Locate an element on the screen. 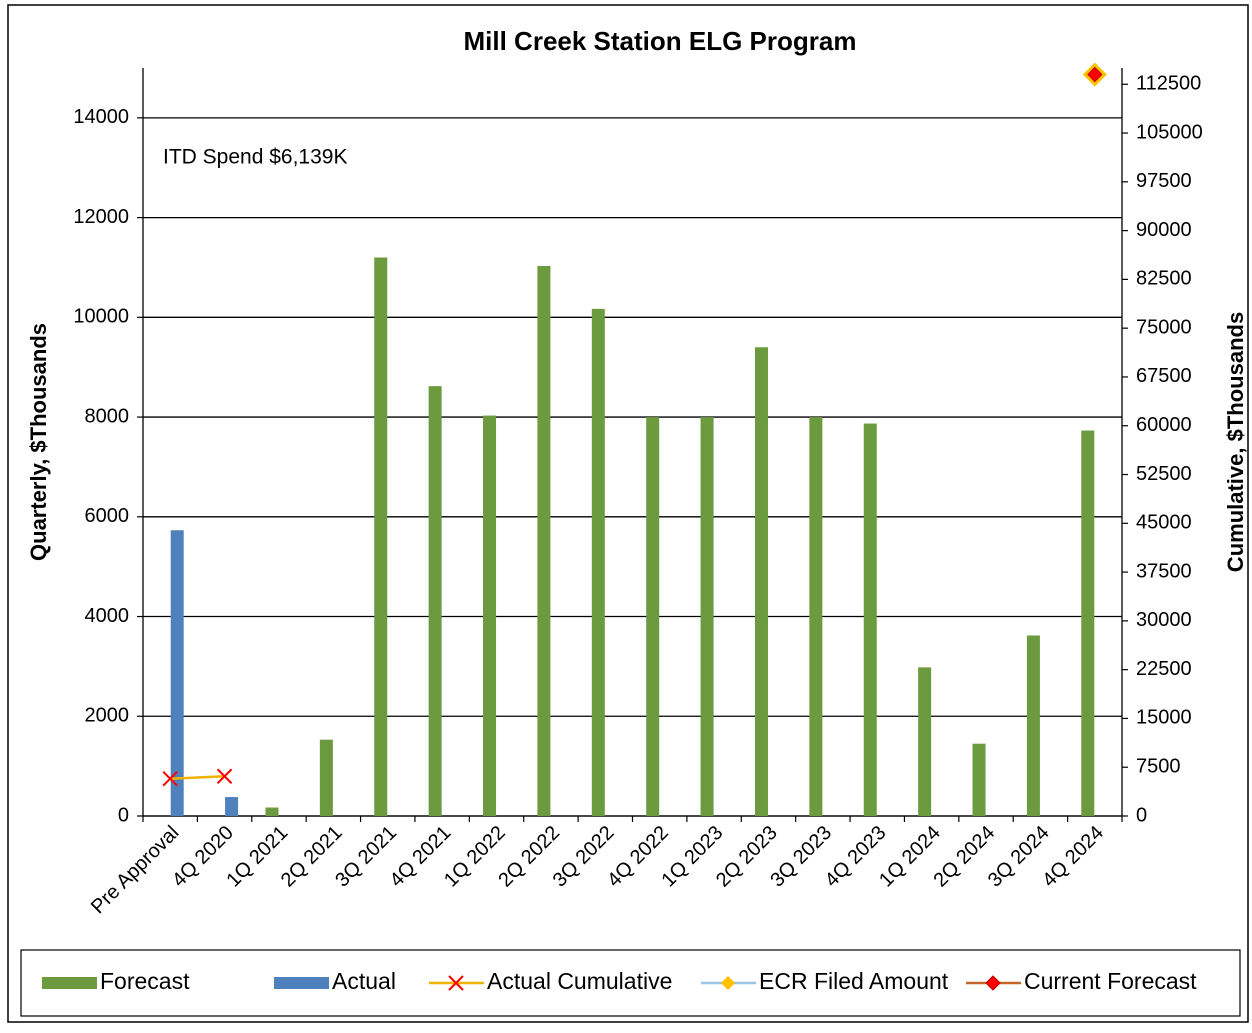 The width and height of the screenshot is (1252, 1033). line is located at coordinates (197, 777).